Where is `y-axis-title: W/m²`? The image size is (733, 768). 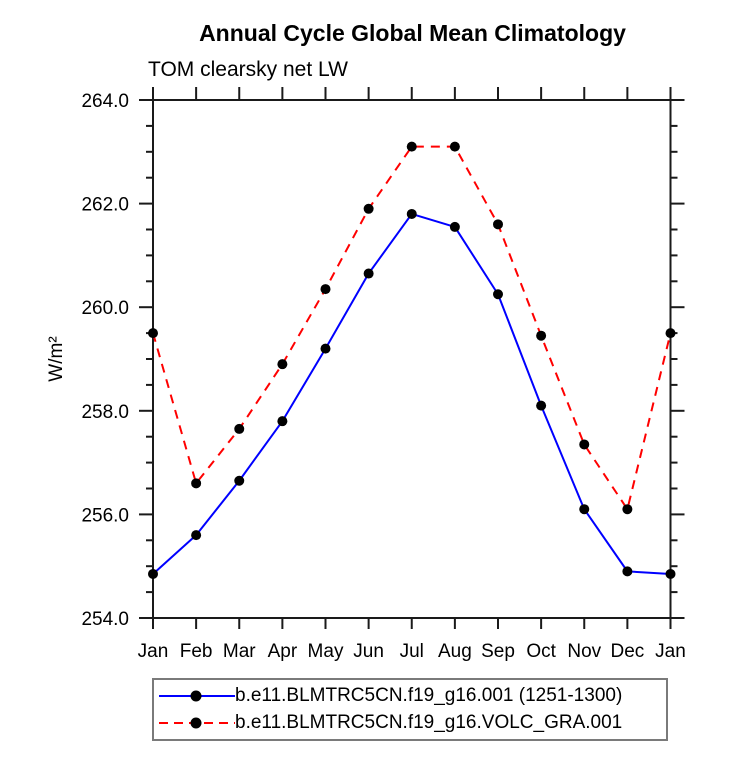
y-axis-title: W/m² is located at coordinates (56, 358).